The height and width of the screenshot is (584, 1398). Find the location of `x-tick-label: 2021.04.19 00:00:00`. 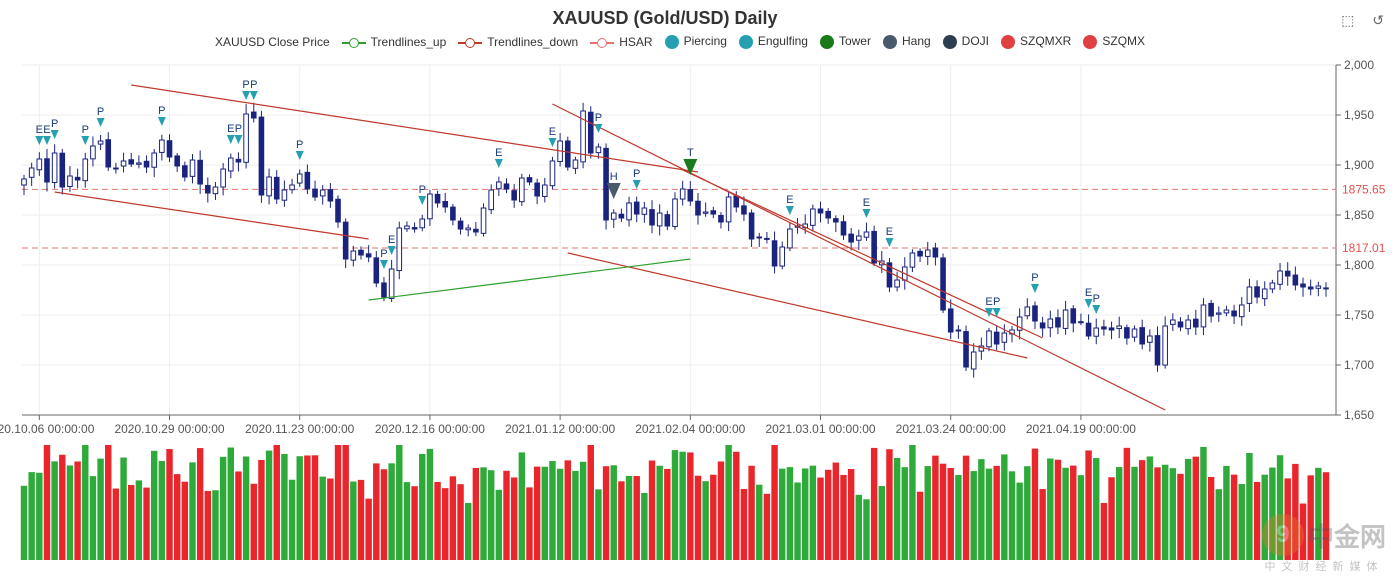

x-tick-label: 2021.04.19 00:00:00 is located at coordinates (1081, 429).